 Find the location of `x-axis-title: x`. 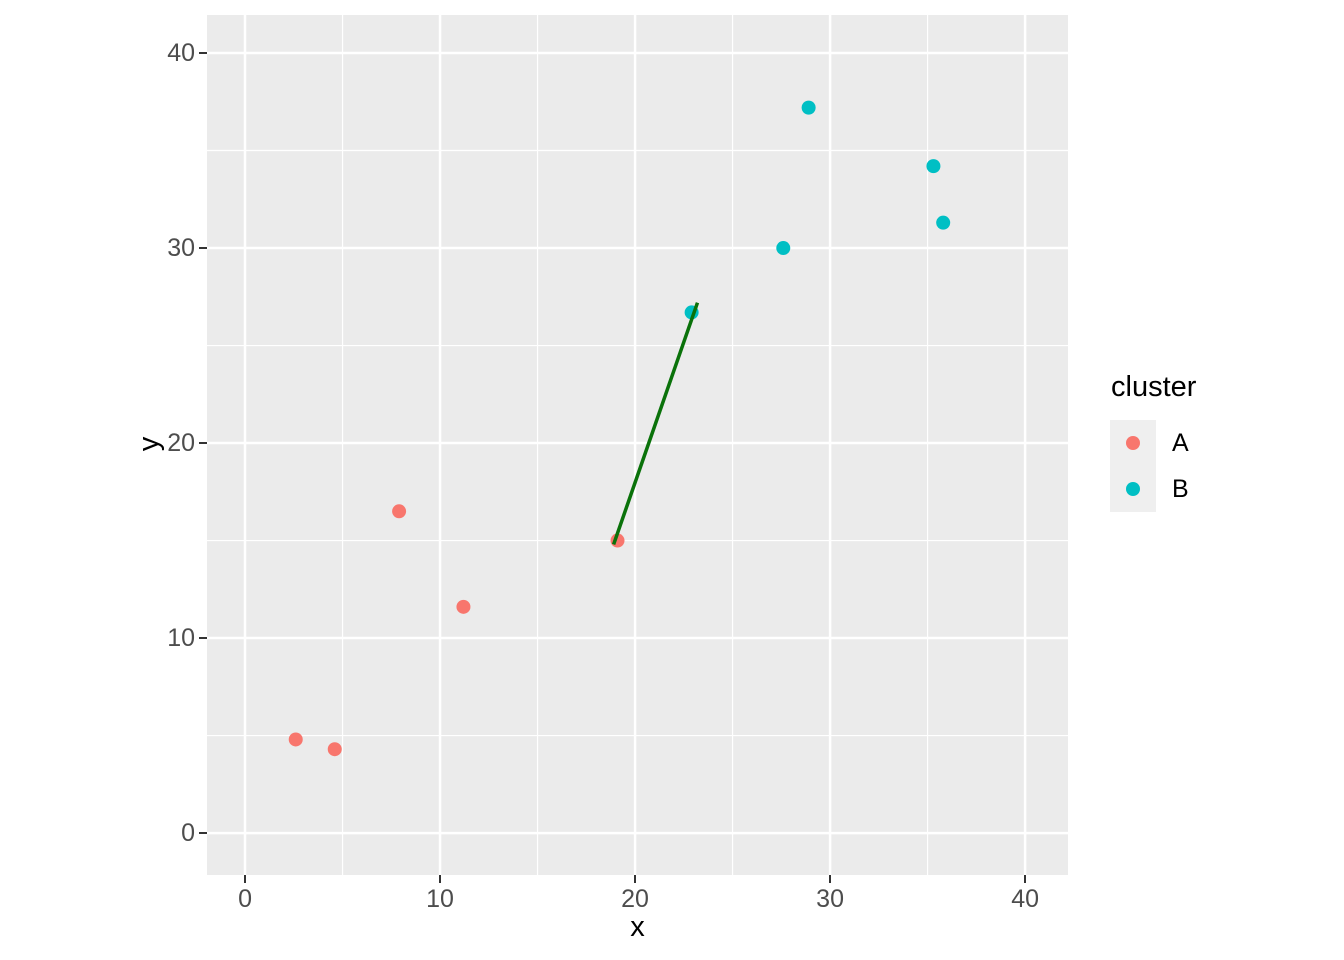

x-axis-title: x is located at coordinates (637, 927).